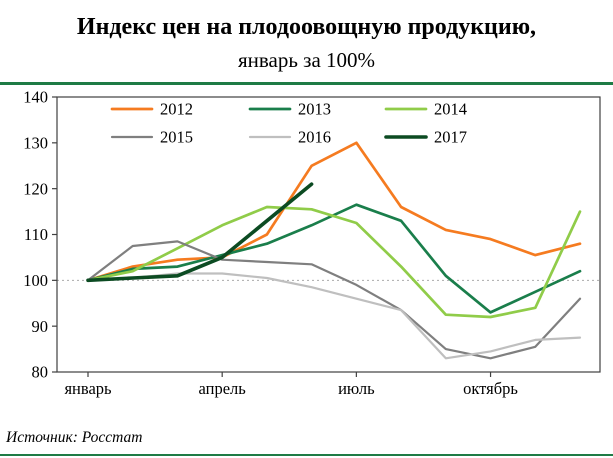 Image resolution: width=613 pixels, height=458 pixels. I want to click on legend-label-2016: 2016, so click(314, 137).